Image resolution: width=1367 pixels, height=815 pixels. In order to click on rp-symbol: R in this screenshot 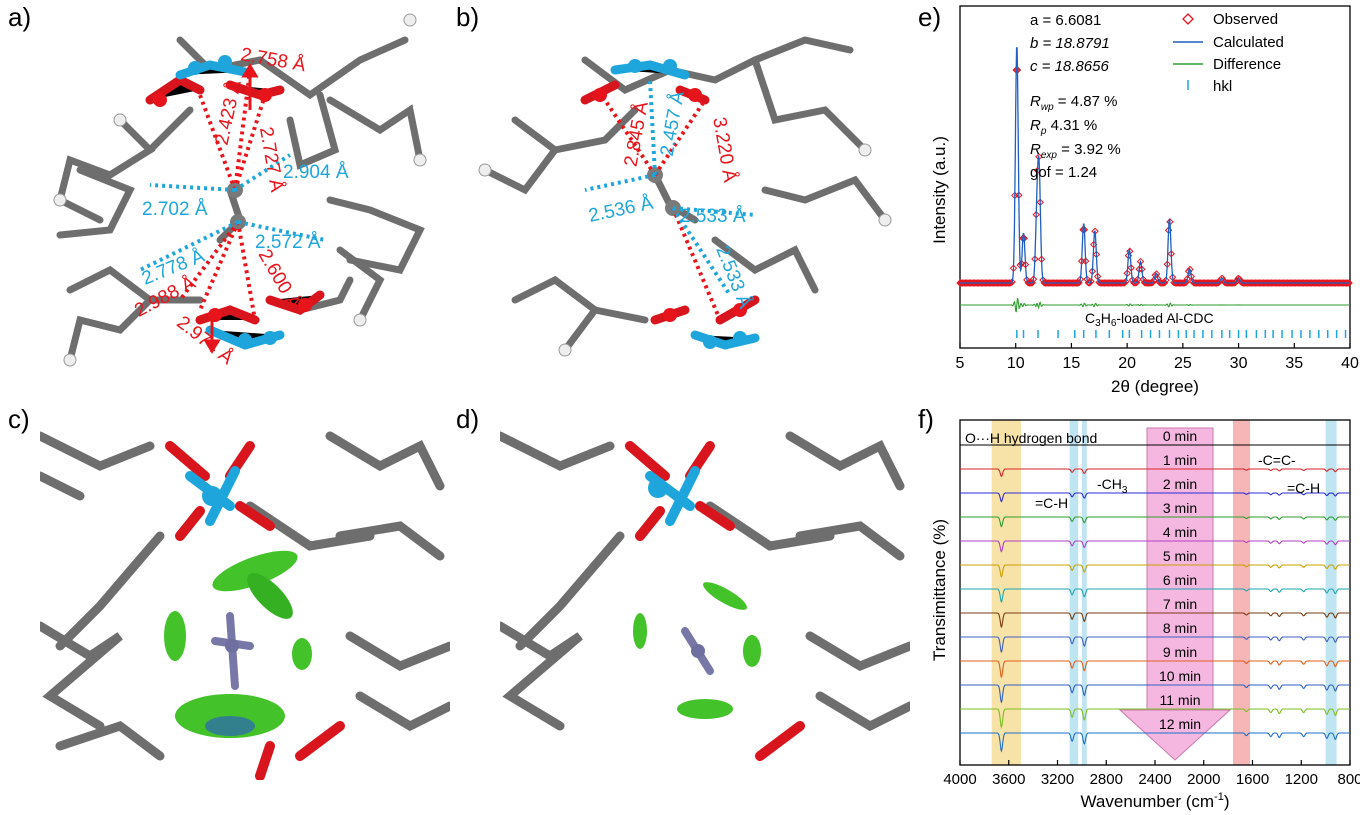, I will do `click(1035, 125)`.